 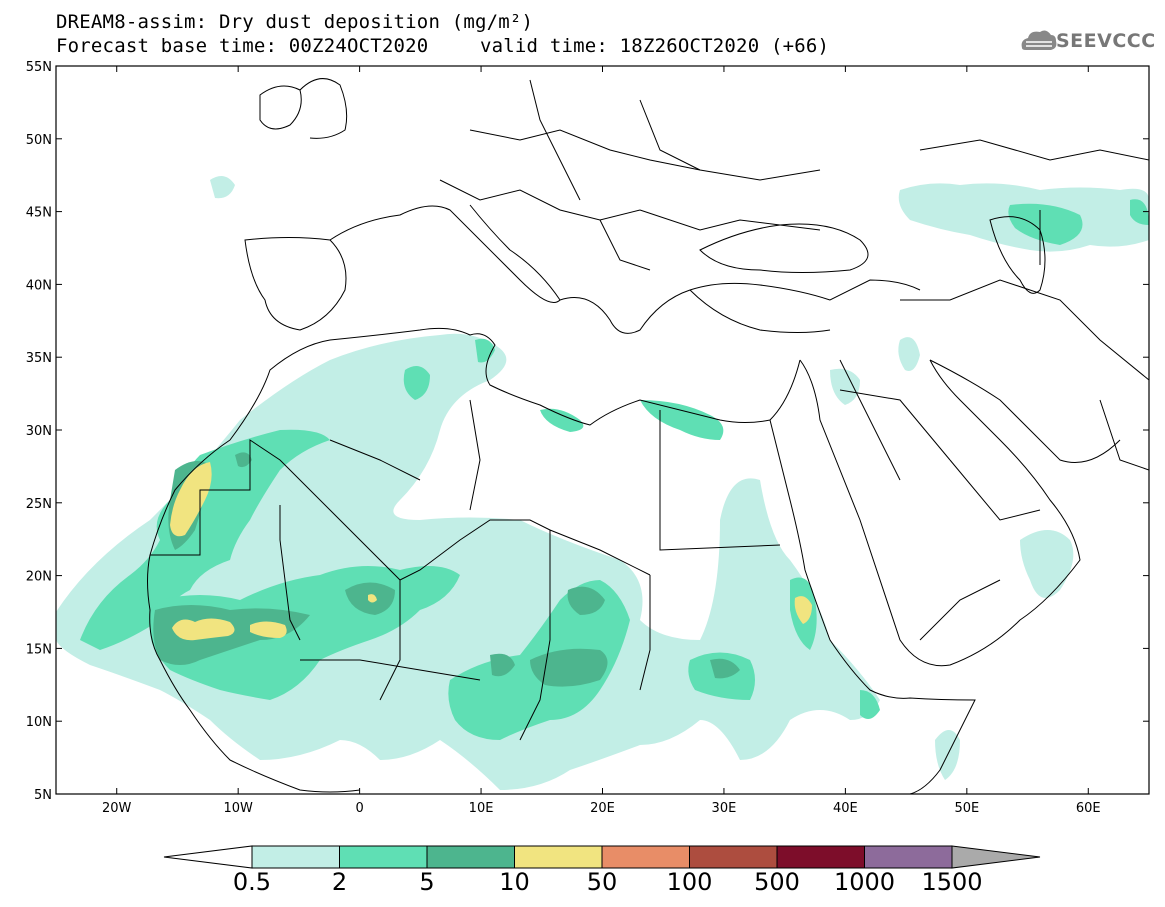 What do you see at coordinates (602, 882) in the screenshot?
I see `colorbar-level-label: 50` at bounding box center [602, 882].